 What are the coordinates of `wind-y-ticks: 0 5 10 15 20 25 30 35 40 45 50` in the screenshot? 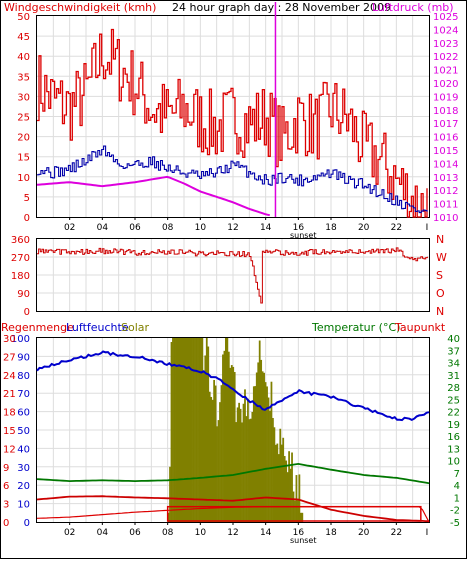 It's located at (23, 118).